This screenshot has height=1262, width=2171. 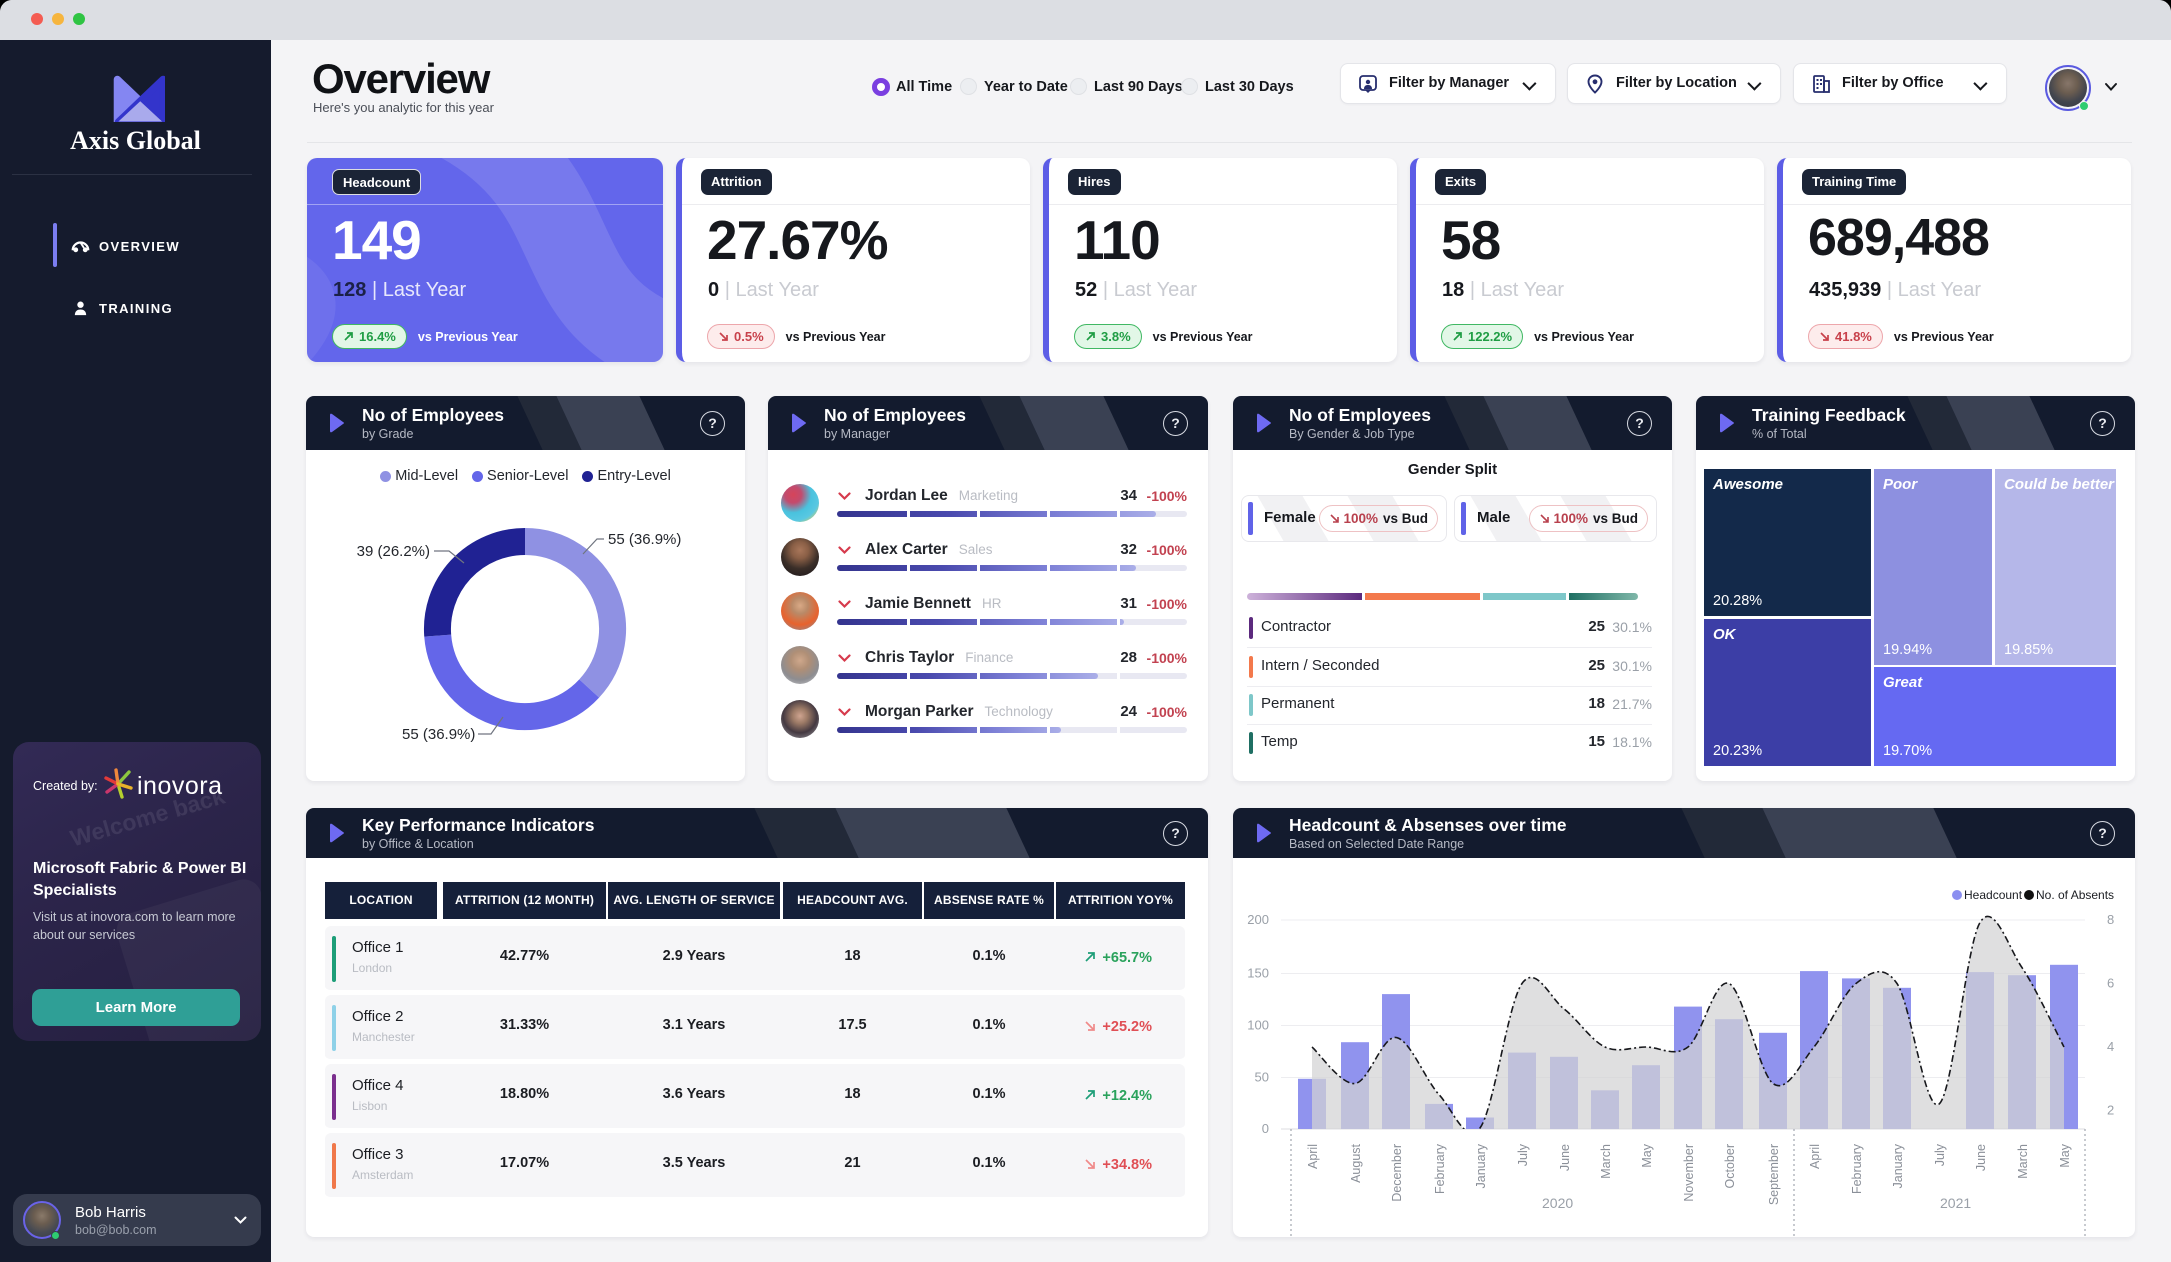 I want to click on svg-text: 50, so click(x=1262, y=1077).